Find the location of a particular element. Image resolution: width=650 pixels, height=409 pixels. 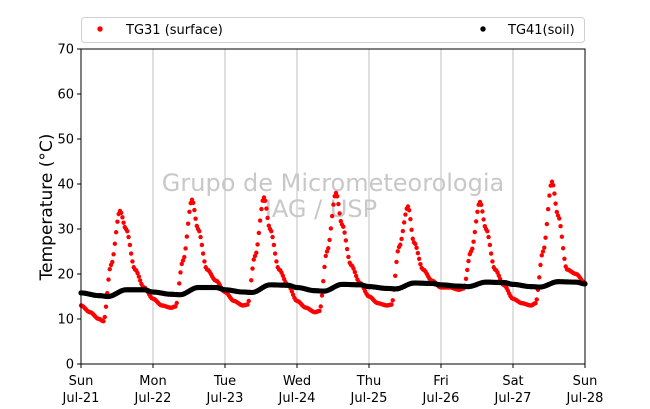

legend-marker-soil is located at coordinates (483, 29).